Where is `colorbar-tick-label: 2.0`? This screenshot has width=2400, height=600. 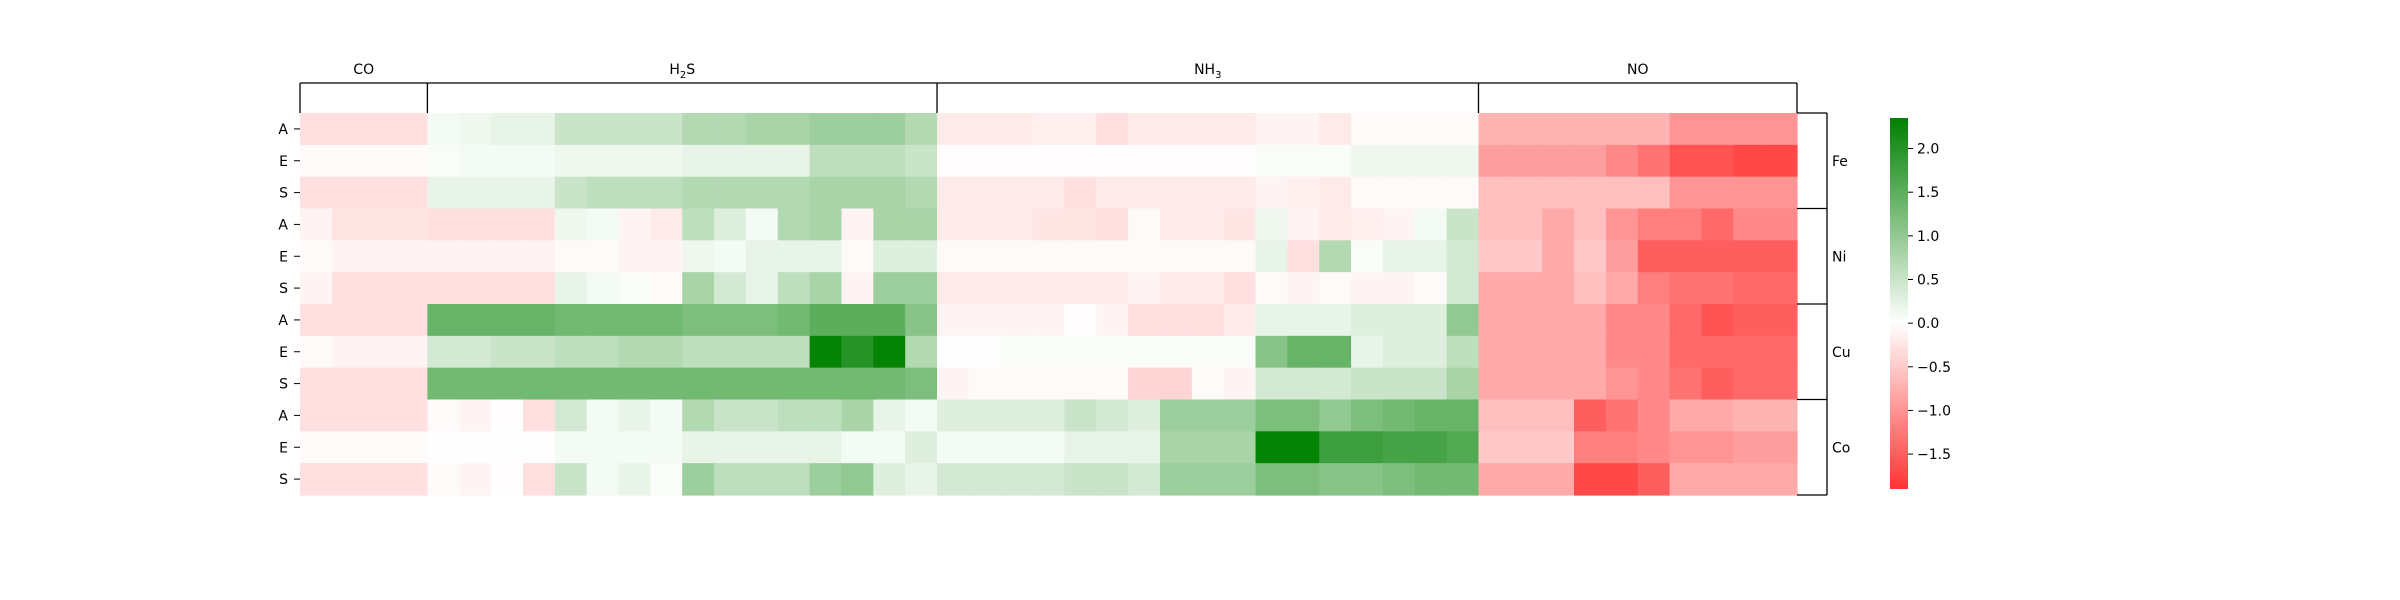 colorbar-tick-label: 2.0 is located at coordinates (1928, 150).